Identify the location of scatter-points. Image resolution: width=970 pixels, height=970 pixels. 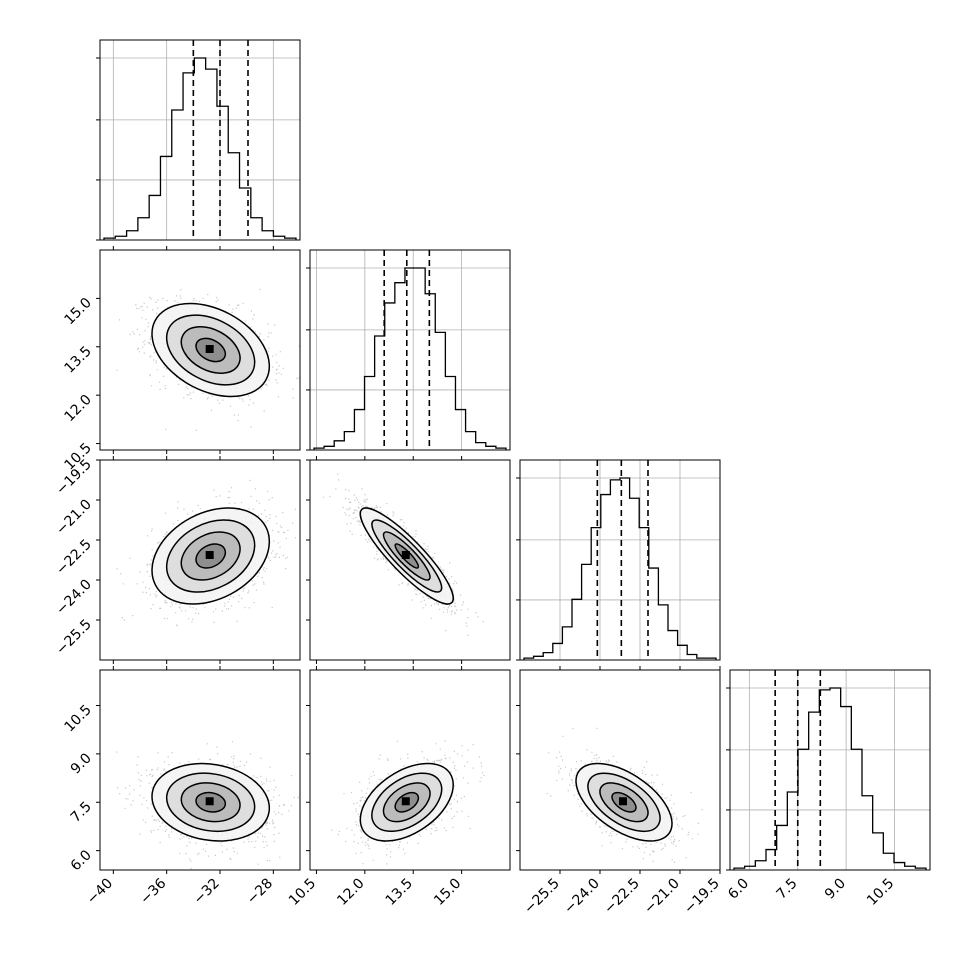
(624, 798).